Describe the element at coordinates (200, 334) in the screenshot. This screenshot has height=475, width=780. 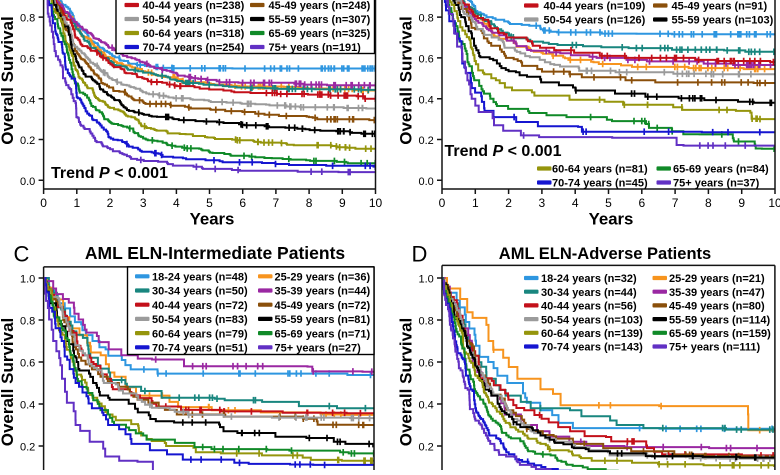
I see `svg-text: 60-64 years (n=79)` at that location.